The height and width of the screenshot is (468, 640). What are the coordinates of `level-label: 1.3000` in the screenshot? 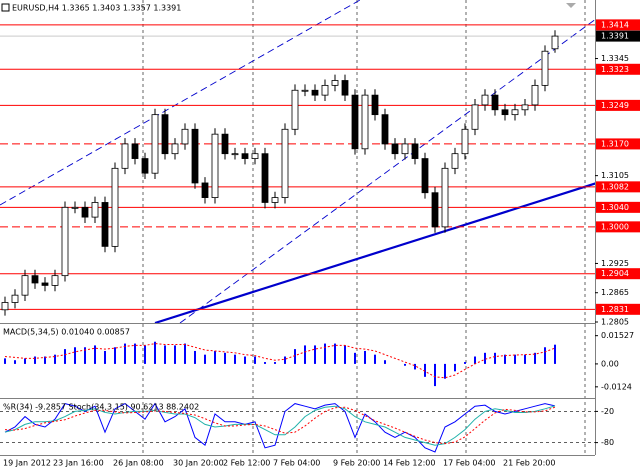 It's located at (615, 226).